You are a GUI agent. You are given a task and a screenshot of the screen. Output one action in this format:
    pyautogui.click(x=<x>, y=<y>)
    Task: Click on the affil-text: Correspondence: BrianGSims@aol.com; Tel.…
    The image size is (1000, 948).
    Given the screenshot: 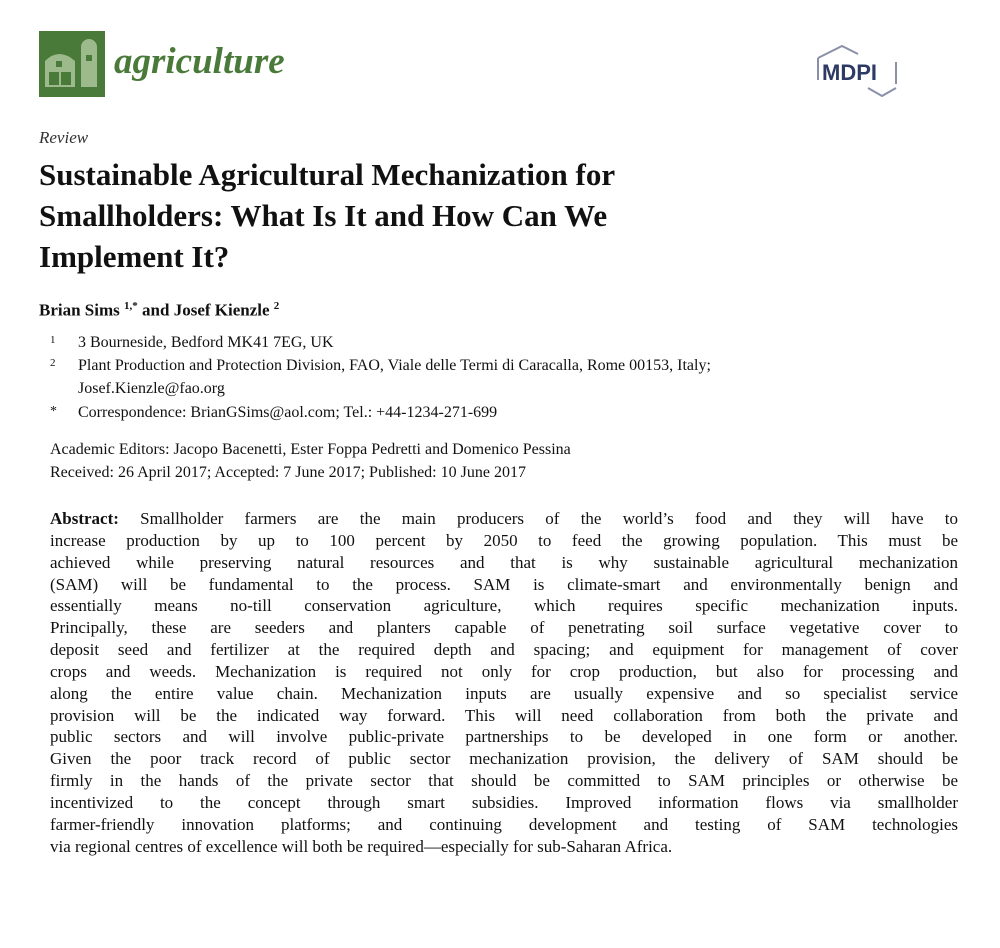 What is the action you would take?
    pyautogui.click(x=288, y=412)
    